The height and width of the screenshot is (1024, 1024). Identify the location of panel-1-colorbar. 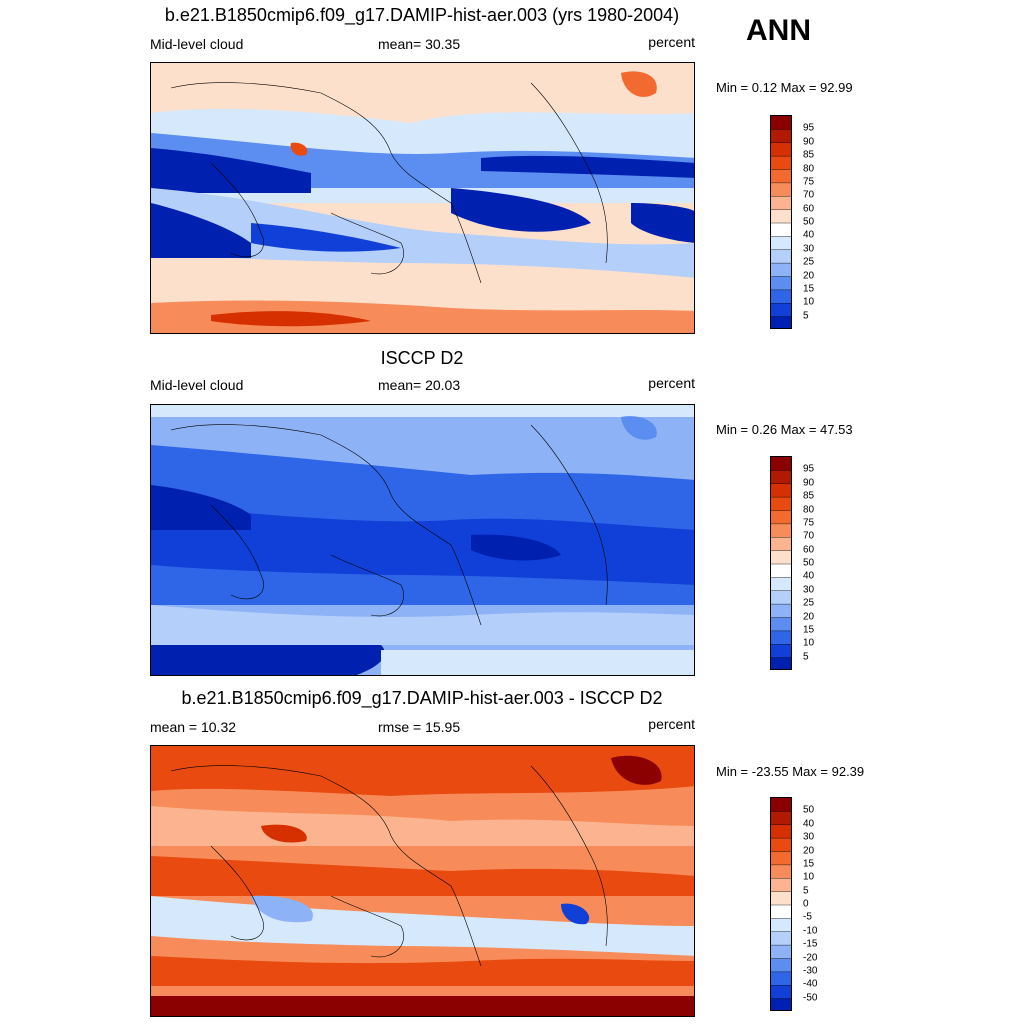
(781, 222).